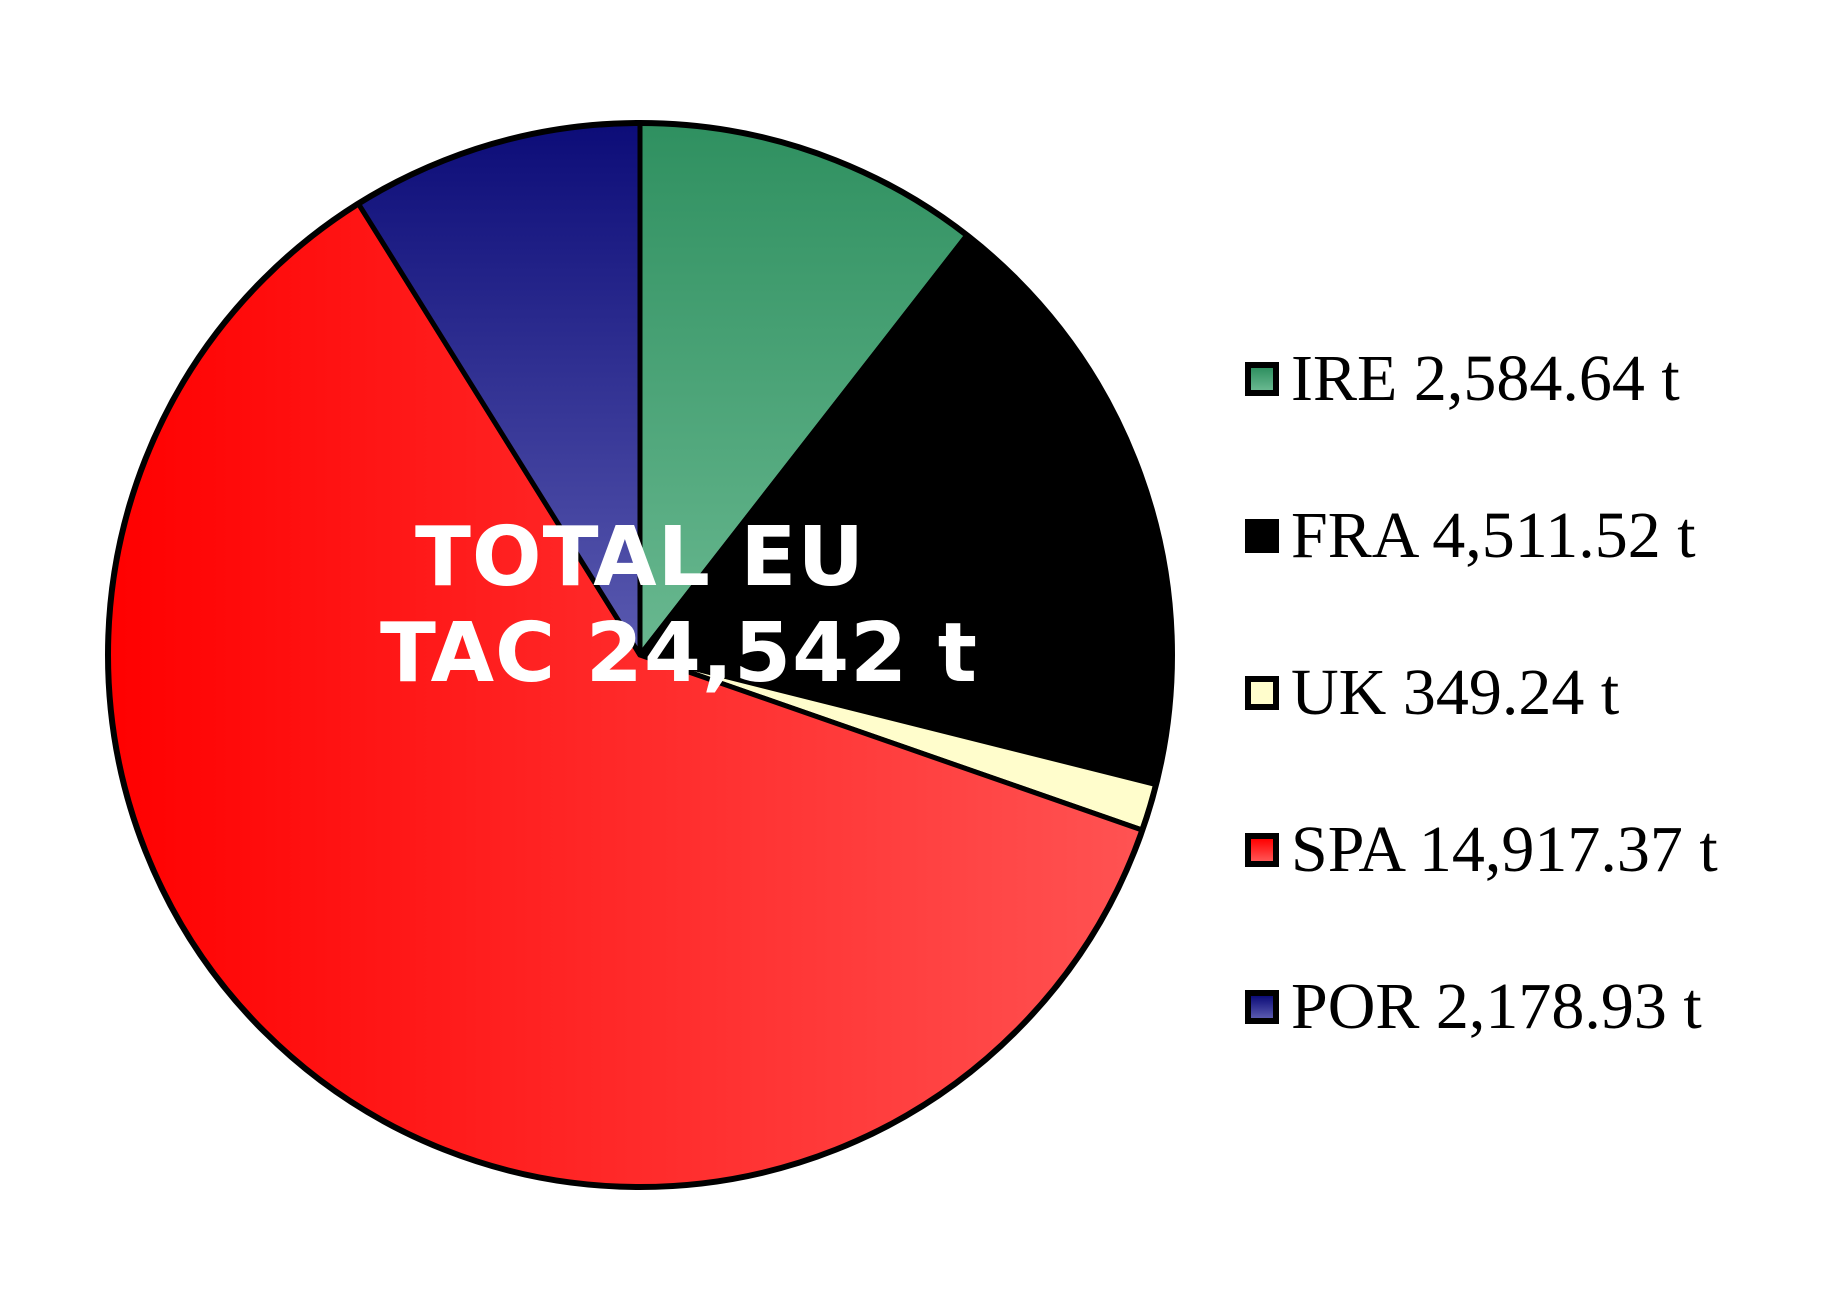 The height and width of the screenshot is (1298, 1844). I want to click on legend-item-uk: UK 349.24 t, so click(1535, 692).